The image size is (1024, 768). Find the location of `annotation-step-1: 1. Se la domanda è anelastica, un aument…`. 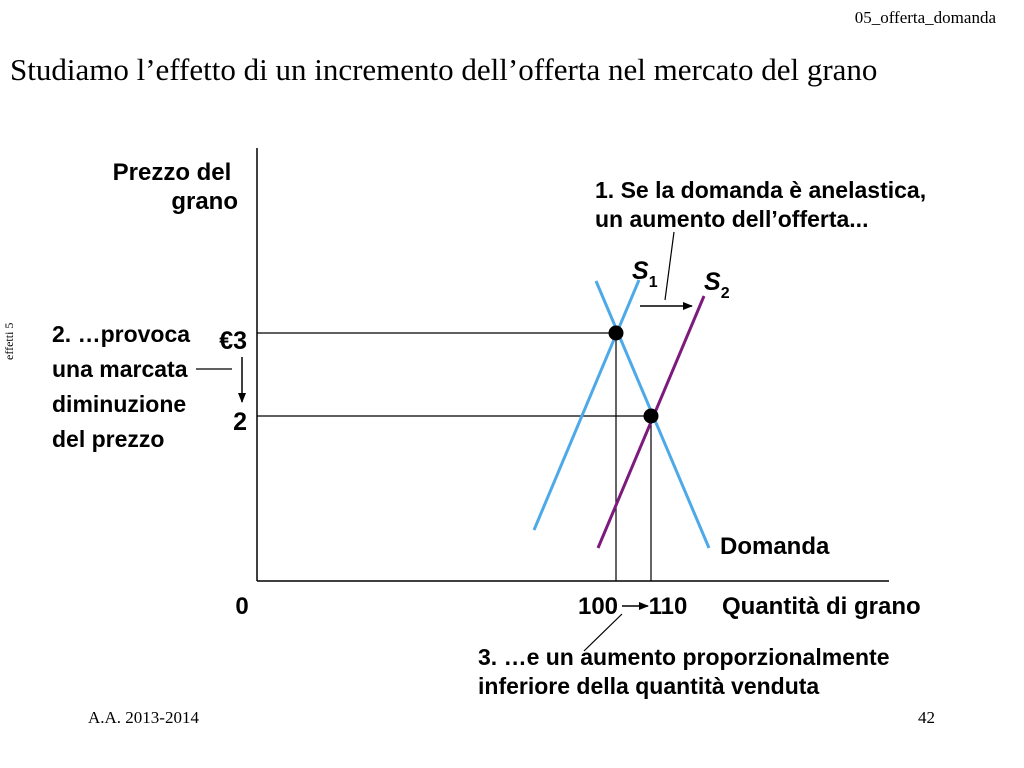

annotation-step-1: 1. Se la domanda è anelastica, un aument… is located at coordinates (764, 204).